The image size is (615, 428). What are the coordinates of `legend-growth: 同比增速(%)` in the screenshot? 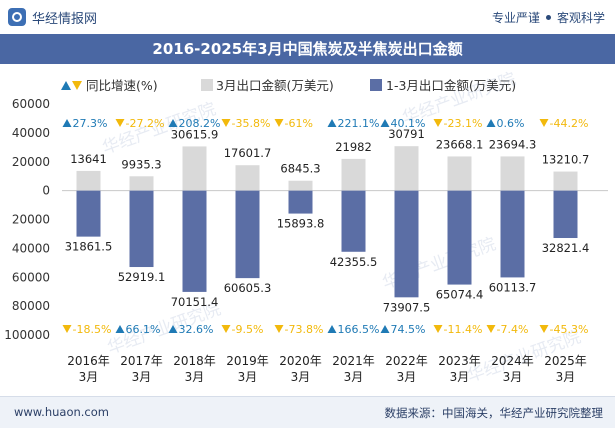 It's located at (109, 85).